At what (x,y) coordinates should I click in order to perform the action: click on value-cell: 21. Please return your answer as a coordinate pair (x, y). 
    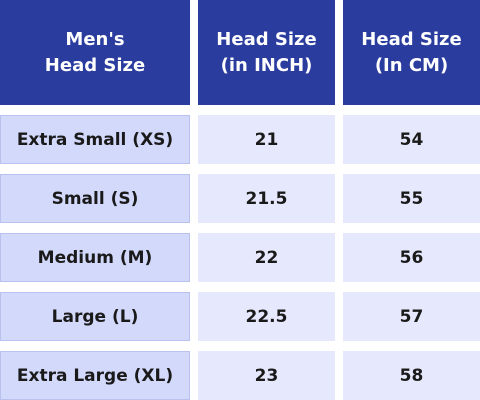
    Looking at the image, I should click on (266, 139).